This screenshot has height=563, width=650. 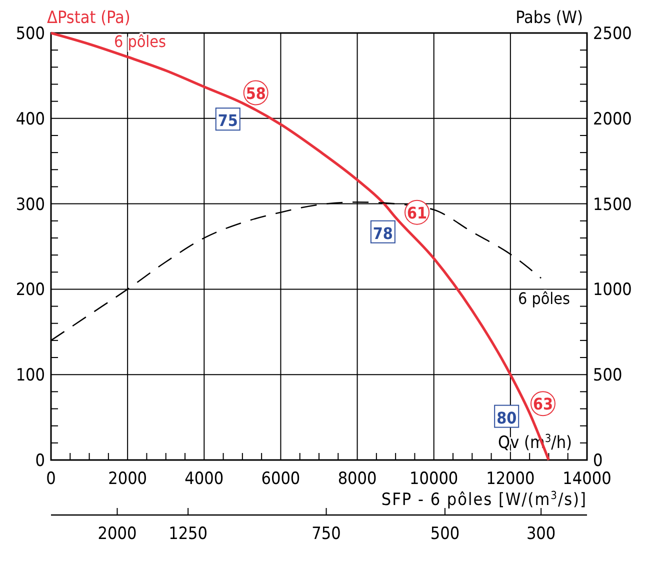 I want to click on x-tick-label: 6000, so click(x=280, y=479).